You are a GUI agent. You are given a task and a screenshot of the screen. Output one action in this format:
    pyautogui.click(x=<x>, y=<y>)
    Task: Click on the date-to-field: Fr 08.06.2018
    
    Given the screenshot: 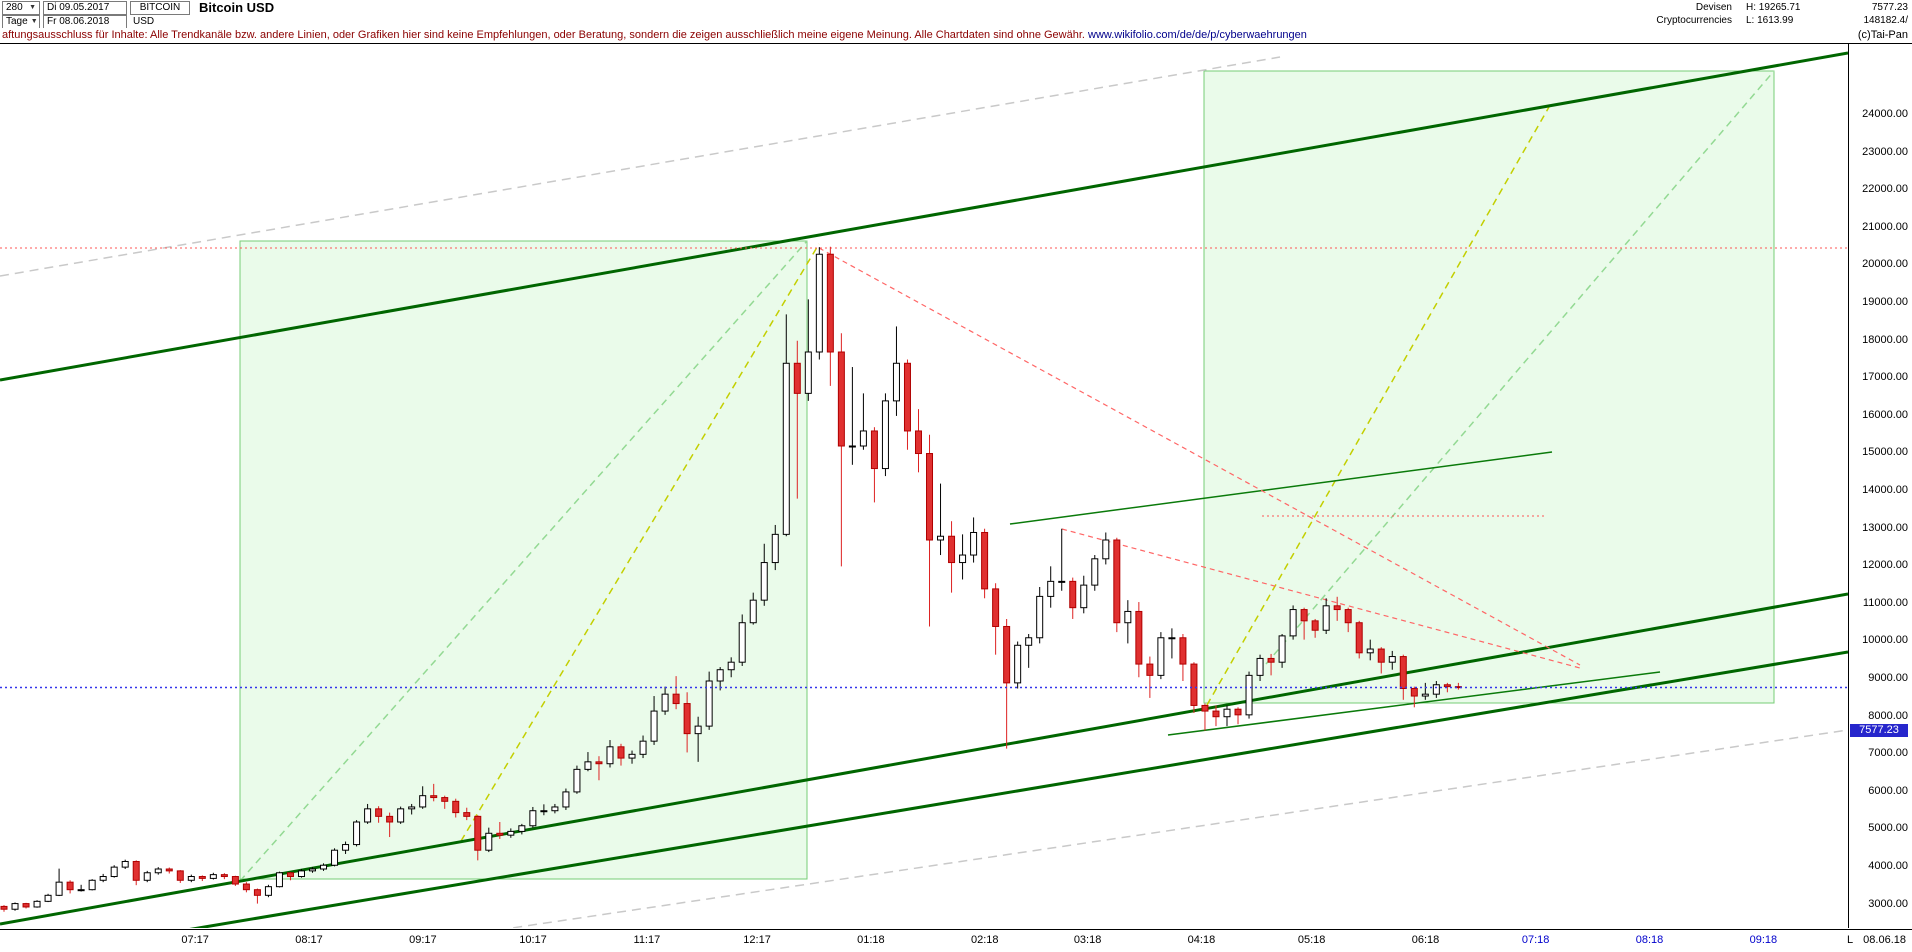 What is the action you would take?
    pyautogui.click(x=85, y=21)
    